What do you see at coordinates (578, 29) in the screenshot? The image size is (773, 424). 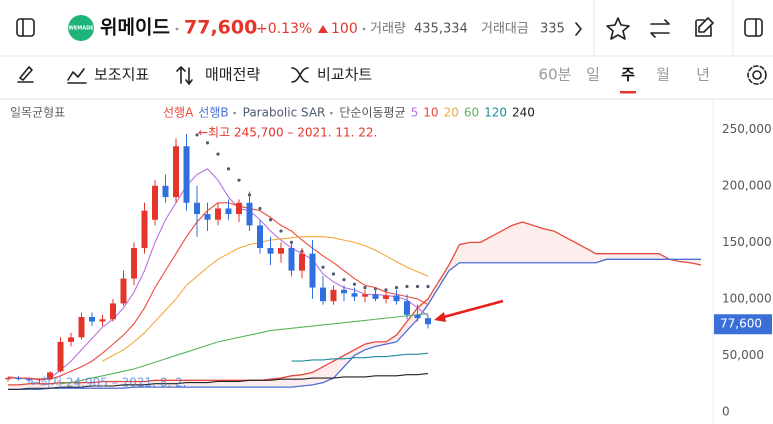 I see `more-chevron` at bounding box center [578, 29].